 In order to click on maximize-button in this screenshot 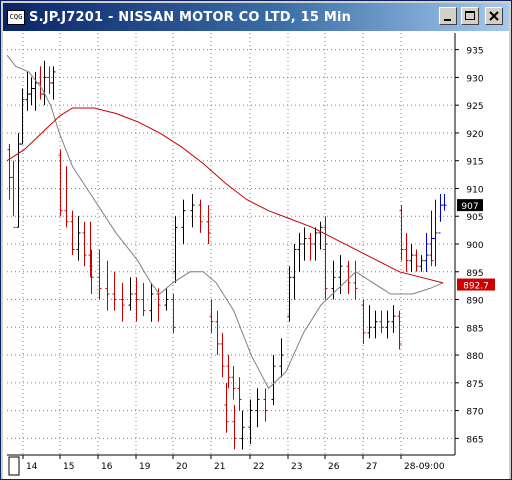, I will do `click(470, 16)`.